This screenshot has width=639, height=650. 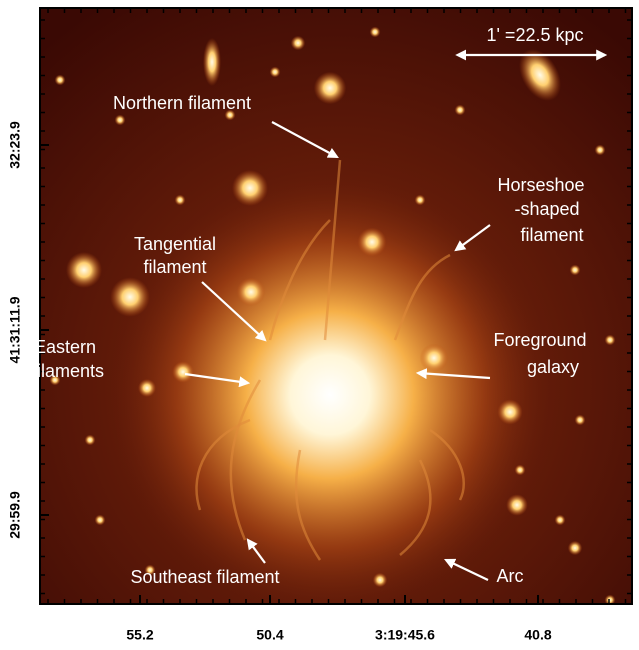 What do you see at coordinates (139, 635) in the screenshot?
I see `x-tick-label: 55.2` at bounding box center [139, 635].